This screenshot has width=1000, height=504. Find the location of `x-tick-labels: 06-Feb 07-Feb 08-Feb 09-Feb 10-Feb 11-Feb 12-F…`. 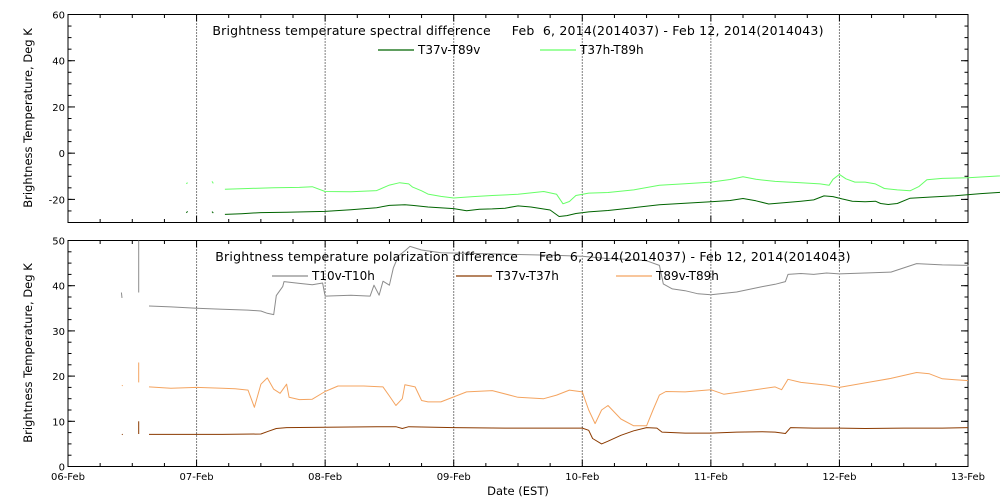

x-tick-labels: 06-Feb 07-Feb 08-Feb 09-Feb 10-Feb 11-Feb 12-F… is located at coordinates (518, 477).